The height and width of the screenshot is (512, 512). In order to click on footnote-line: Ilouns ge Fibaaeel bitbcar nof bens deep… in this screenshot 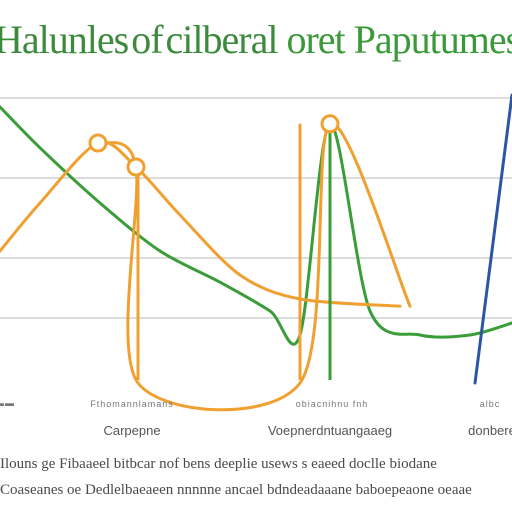, I will do `click(218, 464)`.